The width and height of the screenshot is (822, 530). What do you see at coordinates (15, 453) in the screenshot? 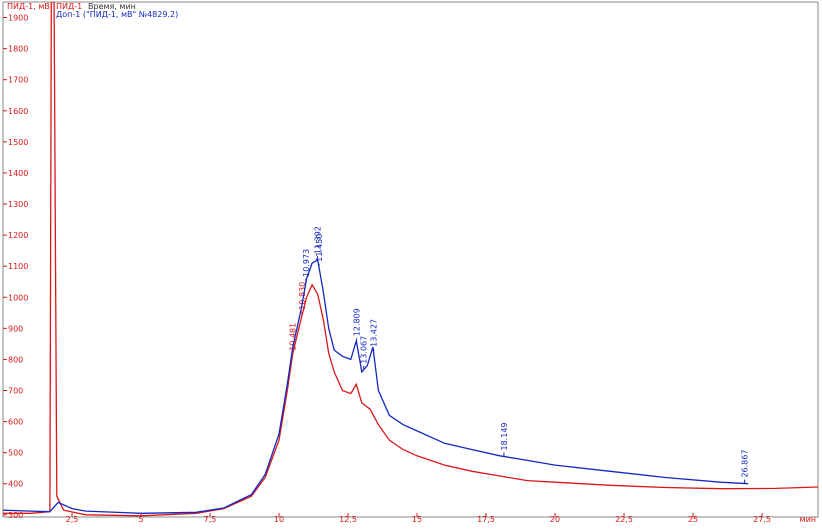
I see `y-tick-label: 500` at bounding box center [15, 453].